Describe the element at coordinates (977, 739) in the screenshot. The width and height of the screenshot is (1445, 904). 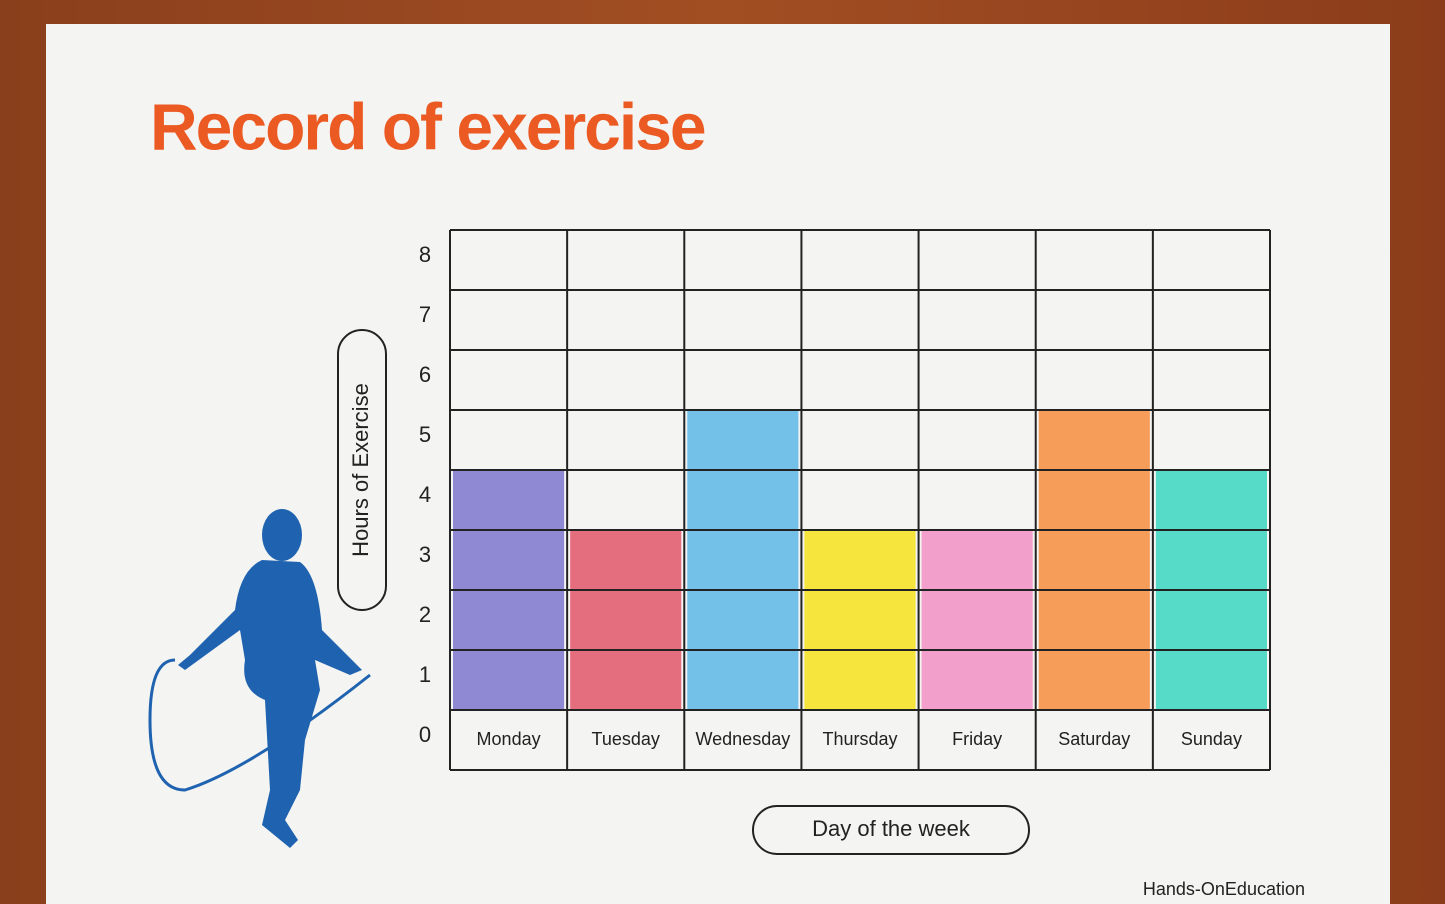
I see `x-tick-label: Friday` at that location.